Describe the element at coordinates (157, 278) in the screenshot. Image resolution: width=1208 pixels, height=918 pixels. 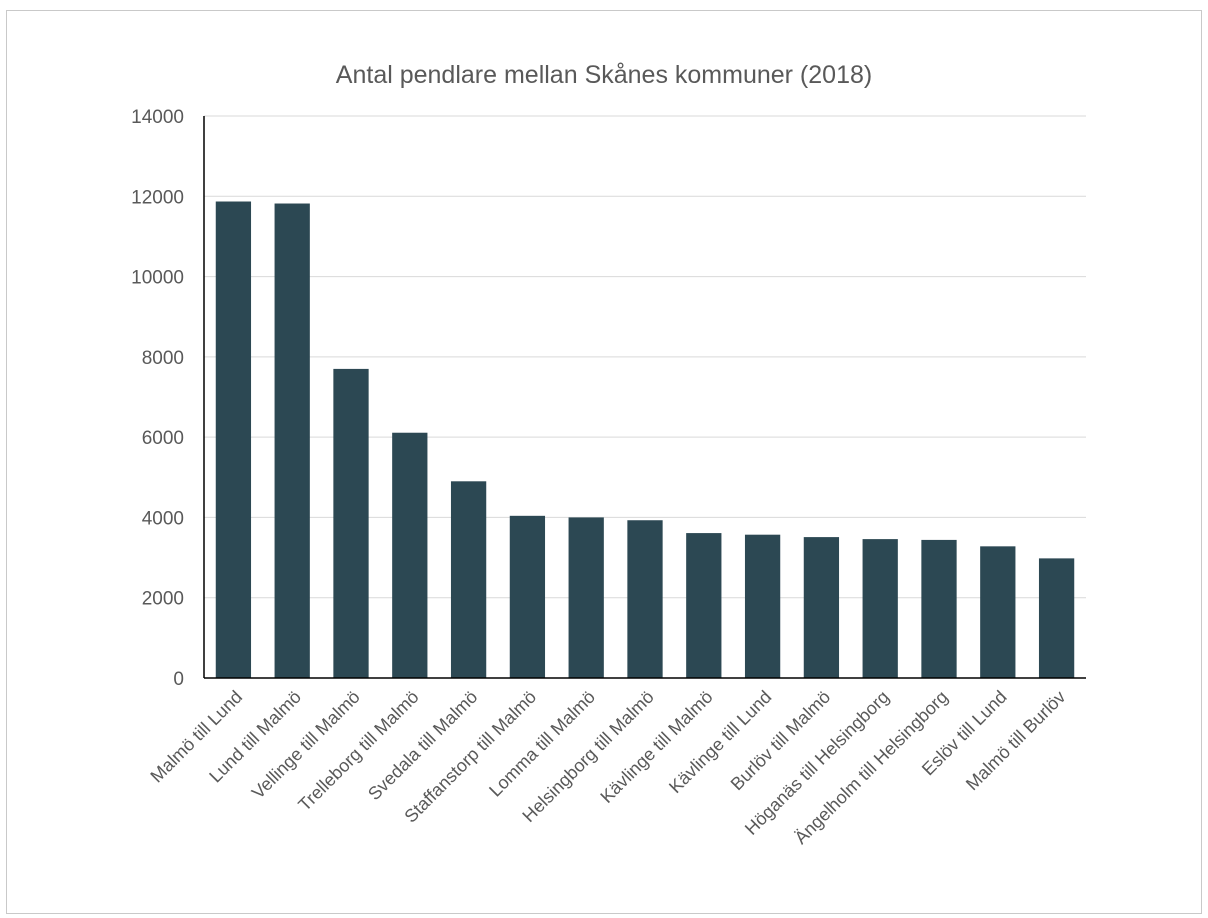
I see `y-tick-label: 10000` at that location.